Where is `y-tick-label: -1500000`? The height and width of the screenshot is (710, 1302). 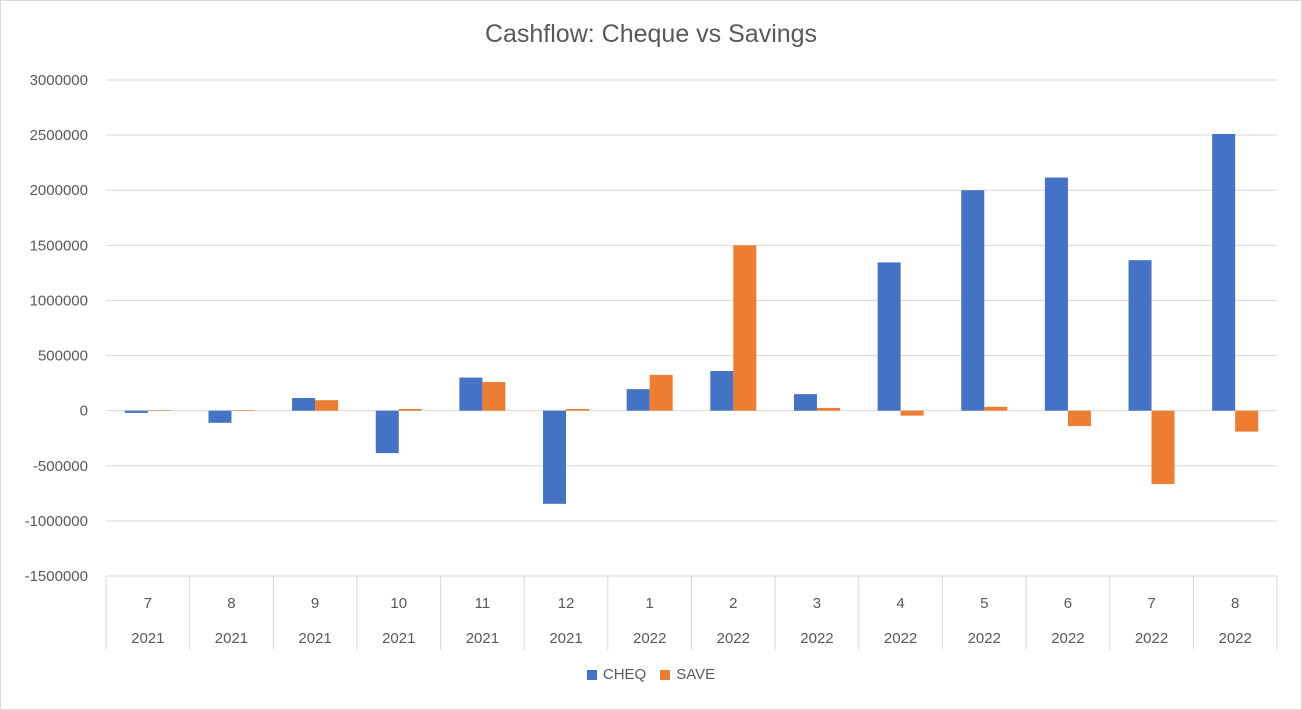 y-tick-label: -1500000 is located at coordinates (56, 576).